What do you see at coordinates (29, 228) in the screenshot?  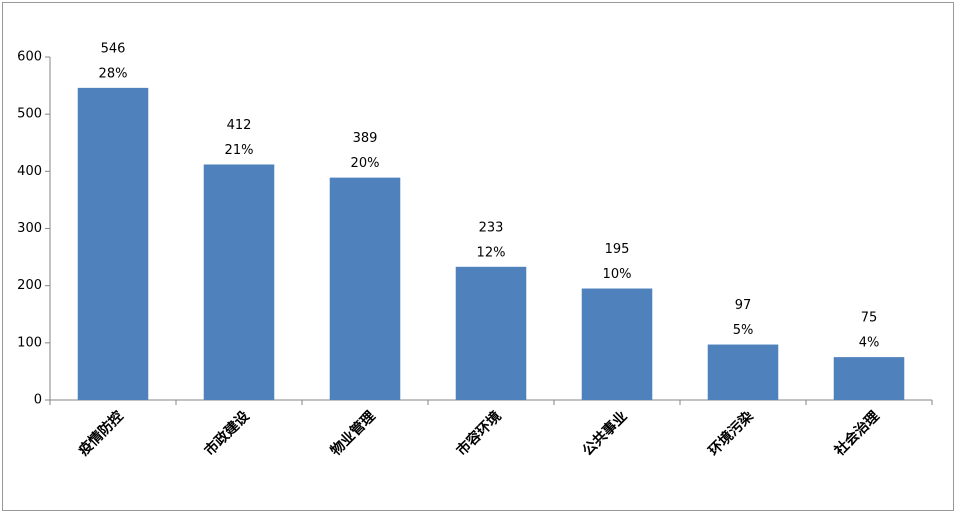 I see `y-tick-label: 300` at bounding box center [29, 228].